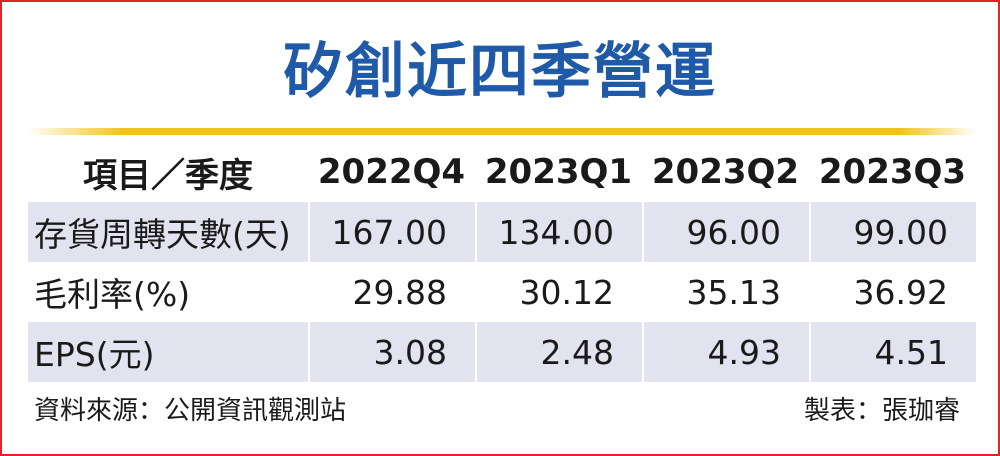 The height and width of the screenshot is (456, 1000). I want to click on row-label: 存貨周轉天數(天), so click(162, 234).